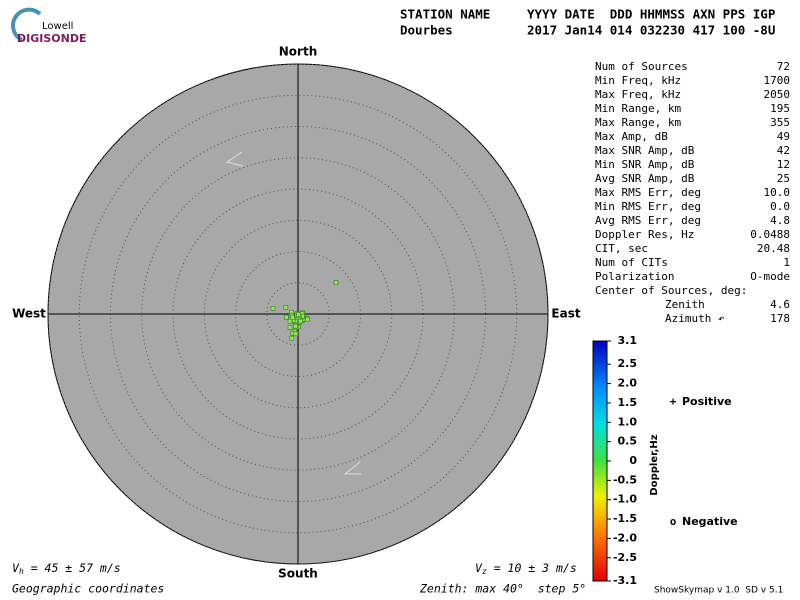  I want to click on stat-value: 195, so click(780, 108).